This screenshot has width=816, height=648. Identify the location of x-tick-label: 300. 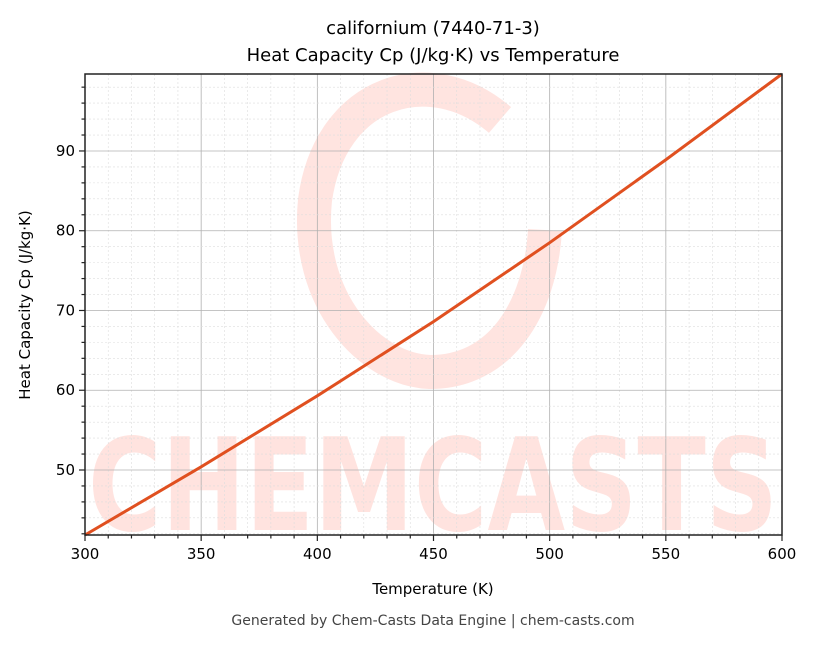
(85, 554).